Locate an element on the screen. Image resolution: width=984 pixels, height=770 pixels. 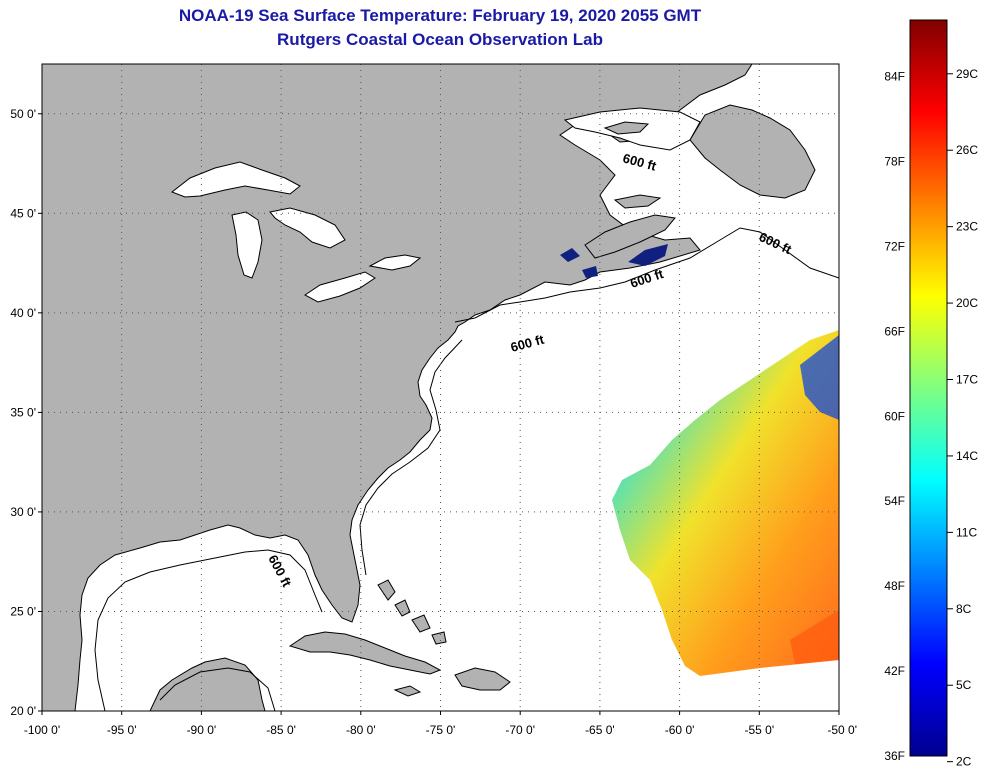
celsius-labels: 2C 5C 8C 11C 14C 17C 20C 23C 26C 29C is located at coordinates (962, 418).